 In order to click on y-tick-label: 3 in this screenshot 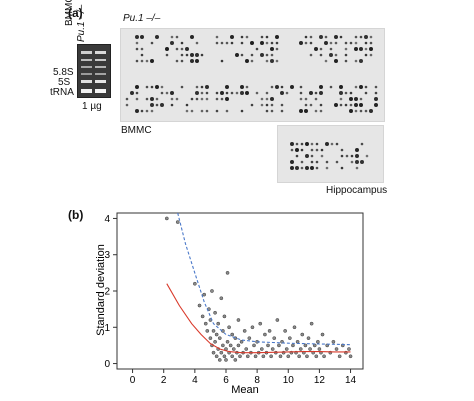, I will do `click(107, 255)`.